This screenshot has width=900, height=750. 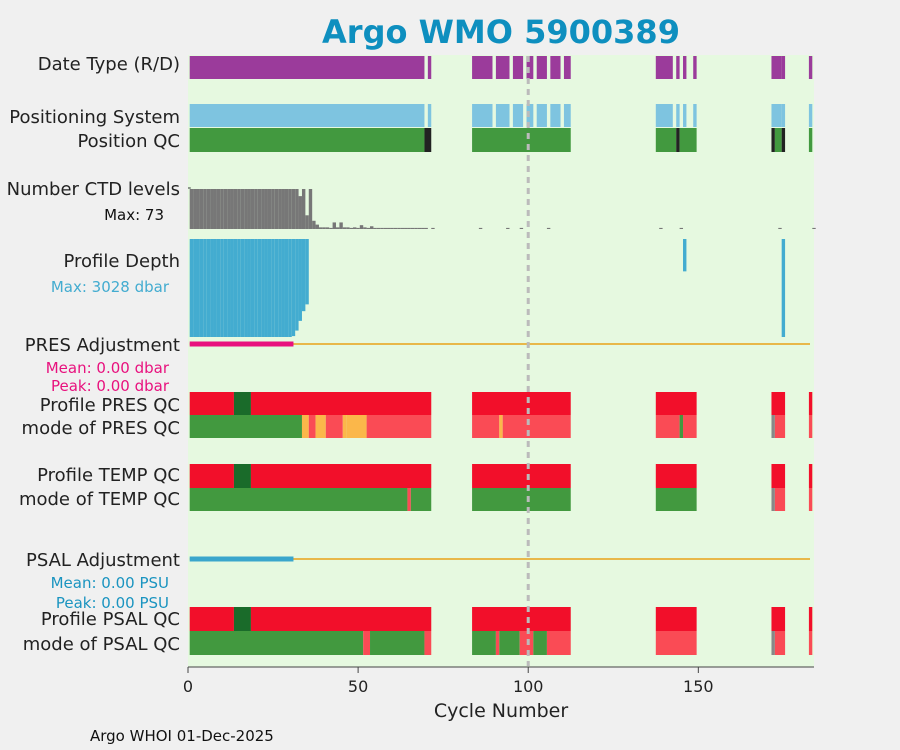 What do you see at coordinates (110, 583) in the screenshot?
I see `label-psal-mean: Mean: 0.00 PSU` at bounding box center [110, 583].